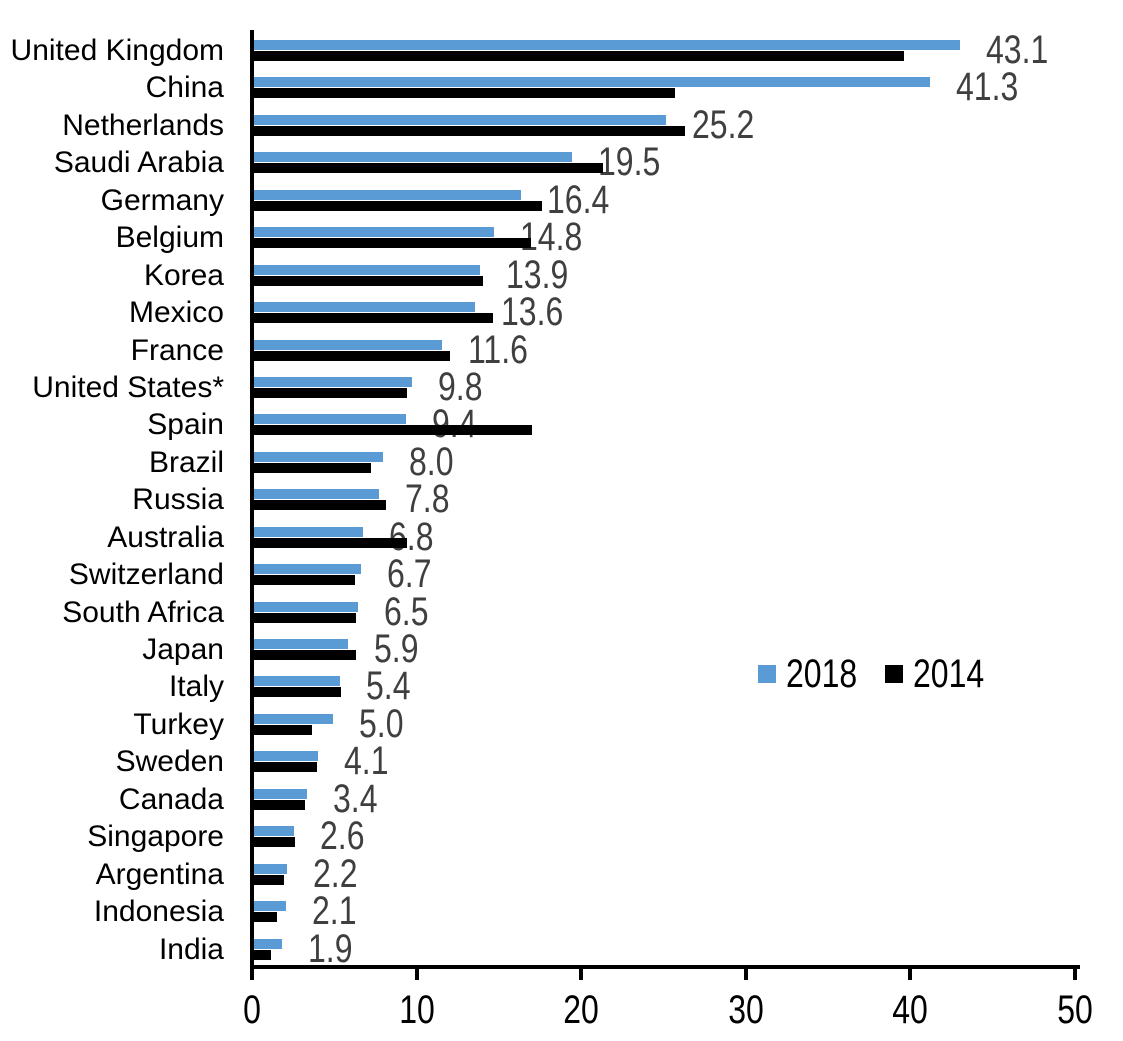  Describe the element at coordinates (191, 949) in the screenshot. I see `category-label: India` at that location.